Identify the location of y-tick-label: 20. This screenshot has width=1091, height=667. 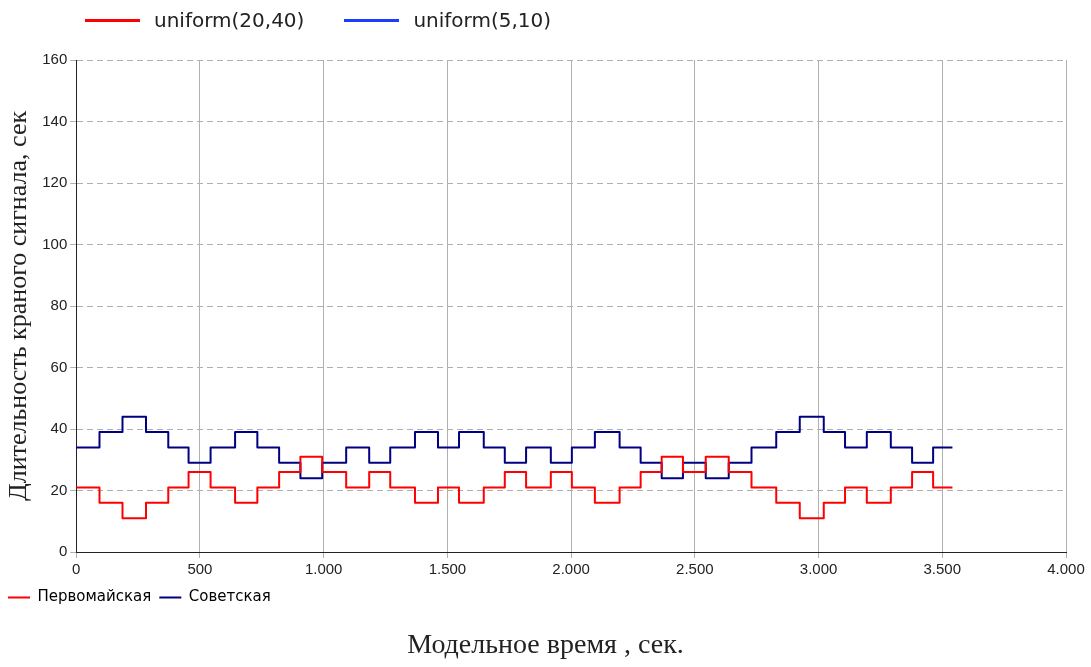
(59, 489).